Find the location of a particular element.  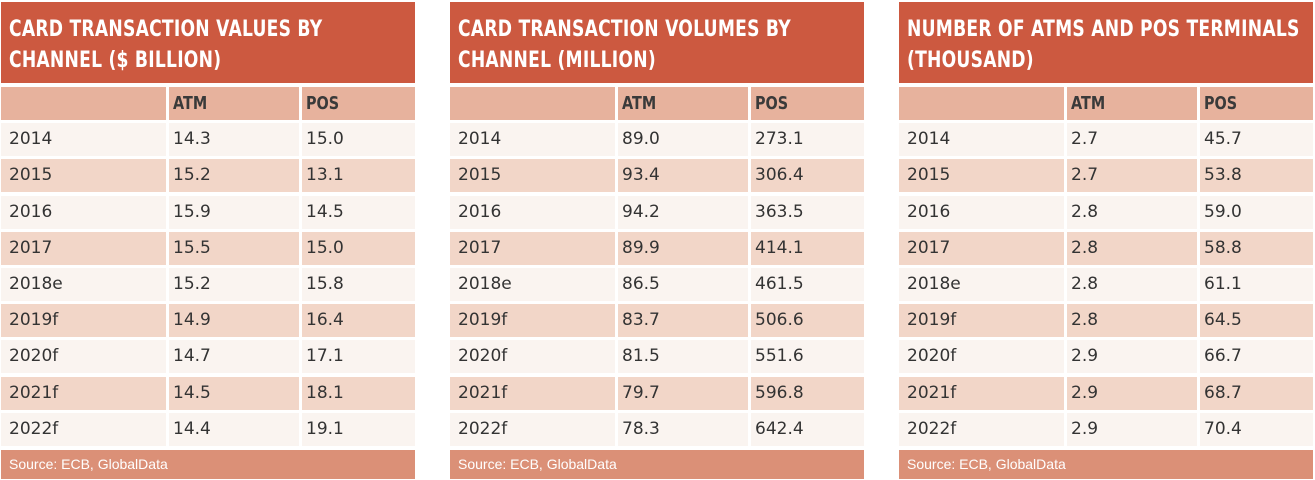

column-header: POS is located at coordinates (356, 103).